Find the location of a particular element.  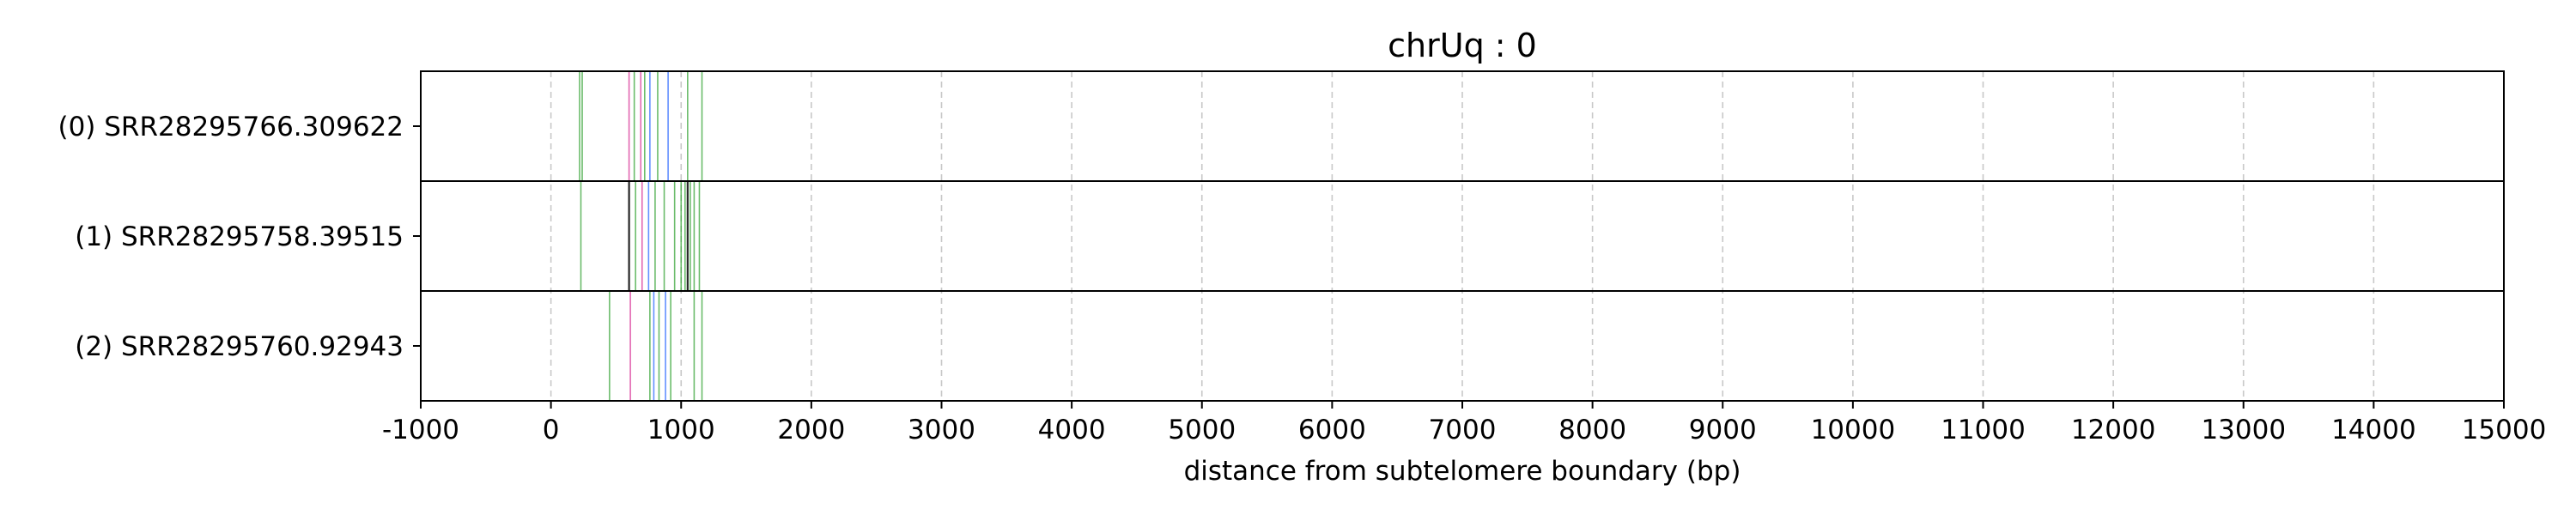

x-axis-label: distance from subtelomere boundary (bp) is located at coordinates (1462, 471).